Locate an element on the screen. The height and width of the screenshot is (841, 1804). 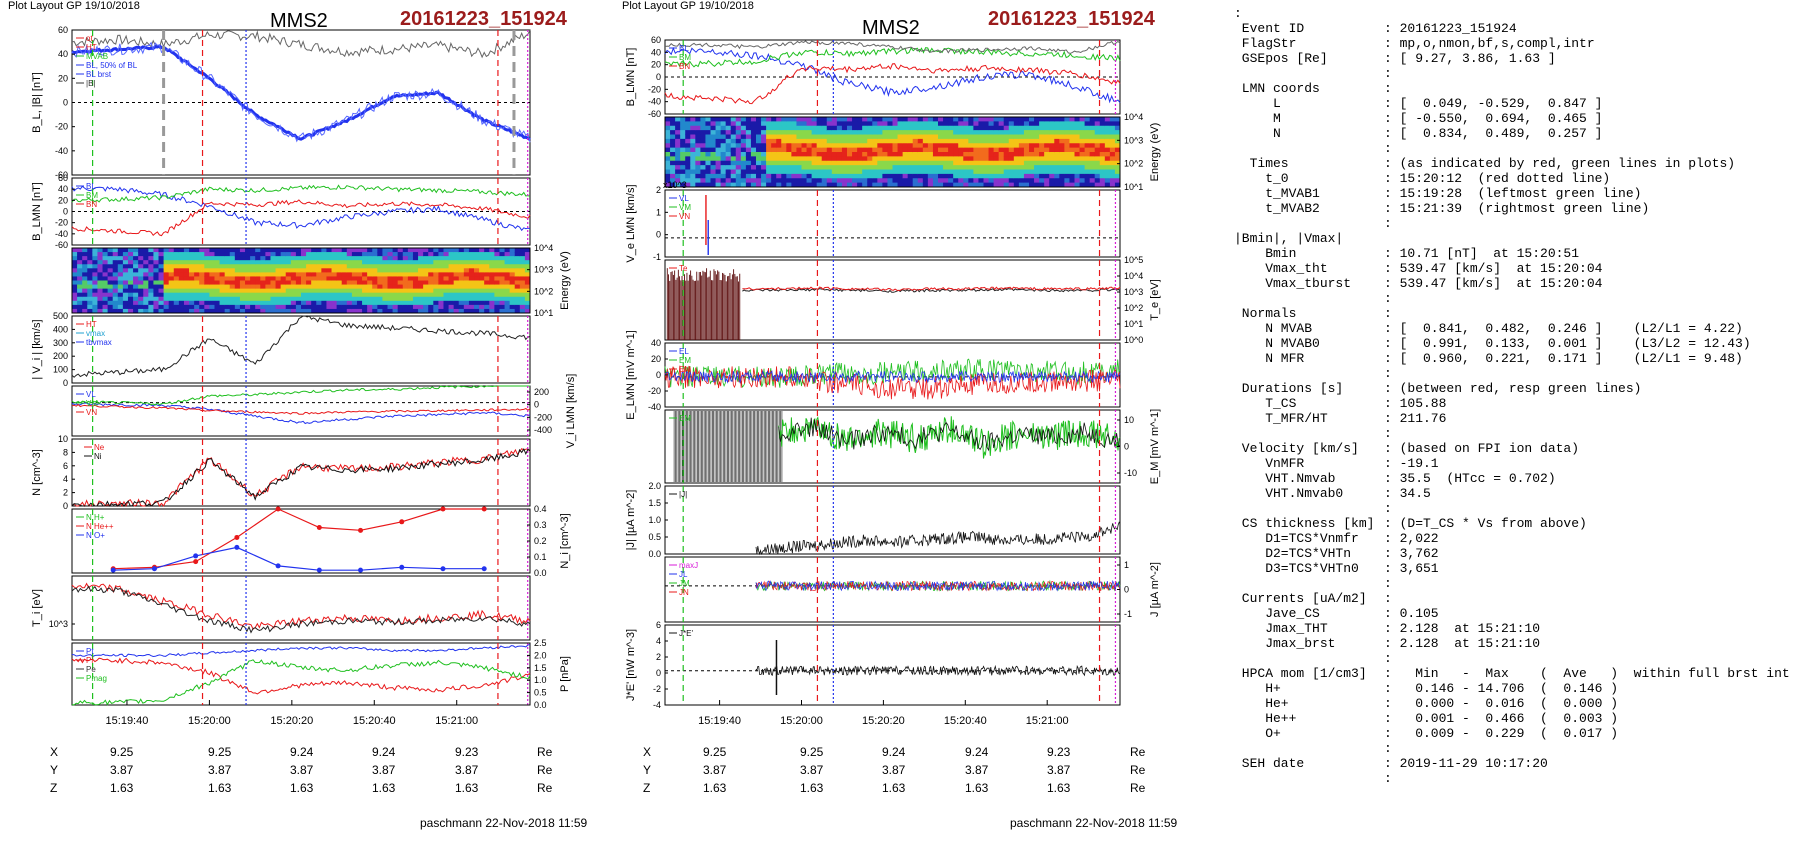
info-row: N: [ 0.834, 0.489, 0.257 ] is located at coordinates (1517, 133).